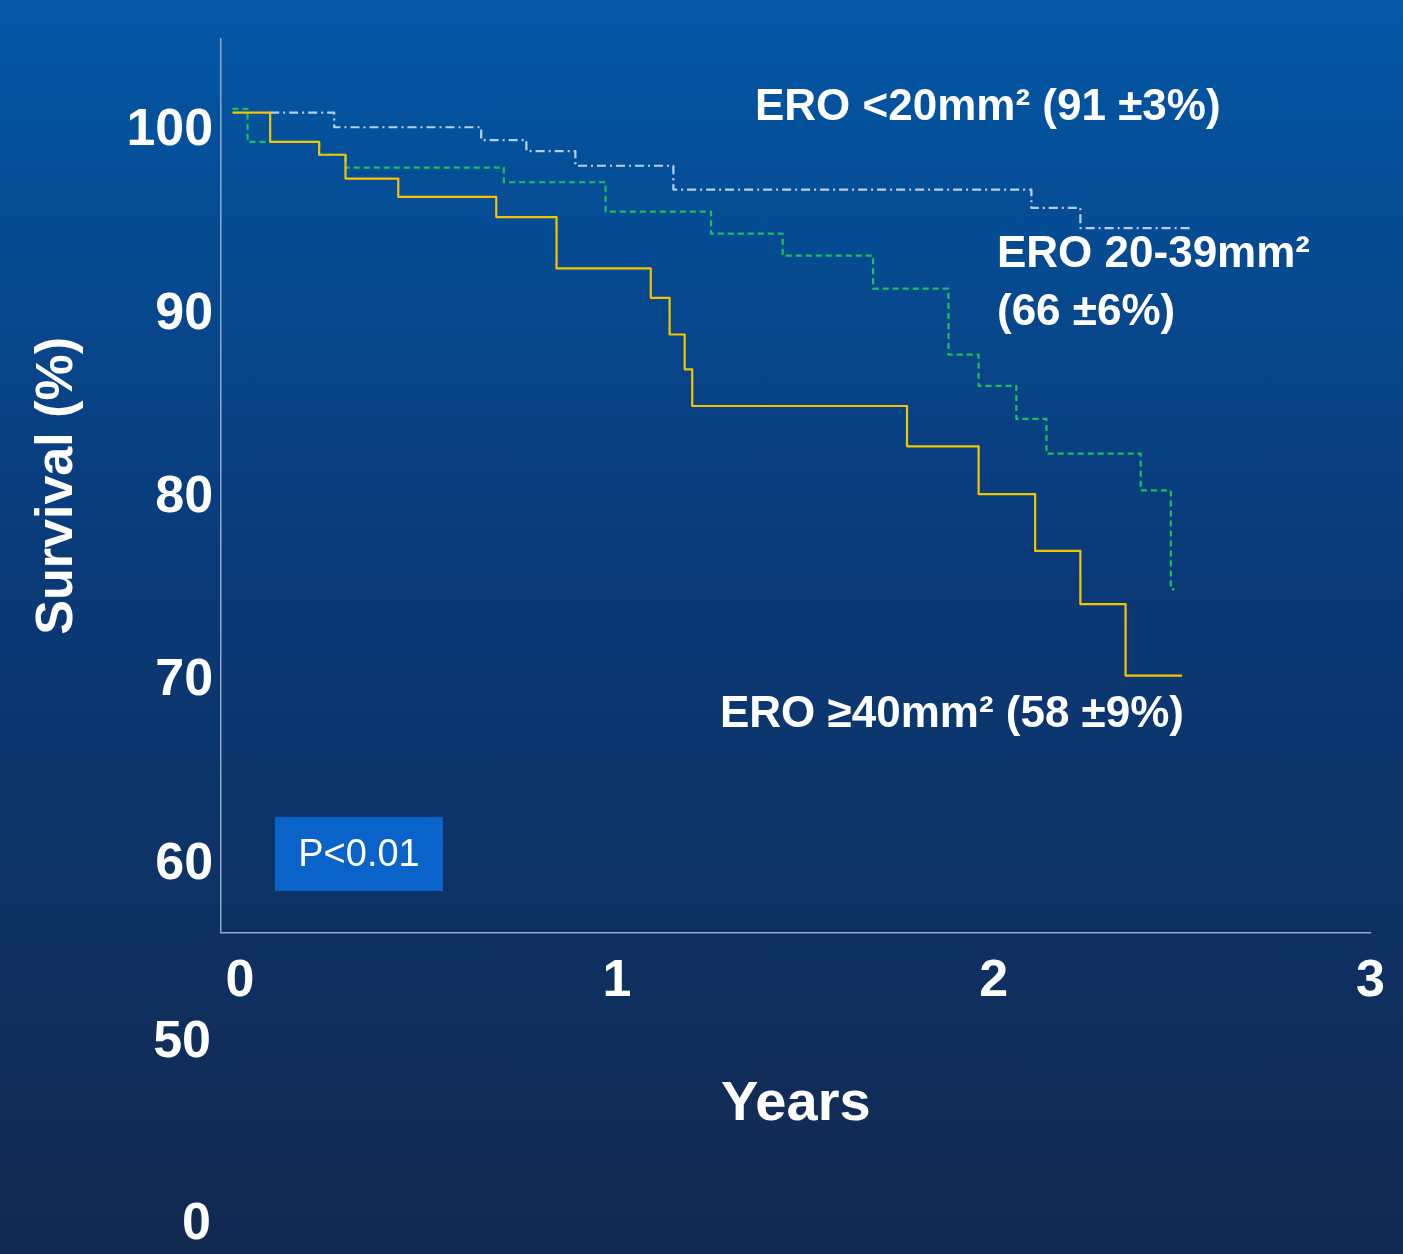  Describe the element at coordinates (184, 860) in the screenshot. I see `y-tick-label: 60` at that location.